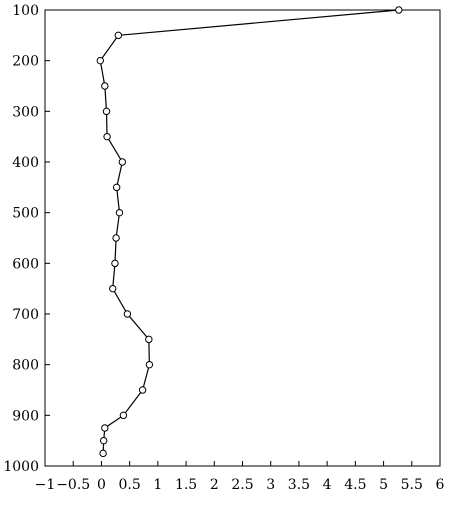 The height and width of the screenshot is (505, 452). Describe the element at coordinates (25, 315) in the screenshot. I see `y-tick-label: 700` at that location.